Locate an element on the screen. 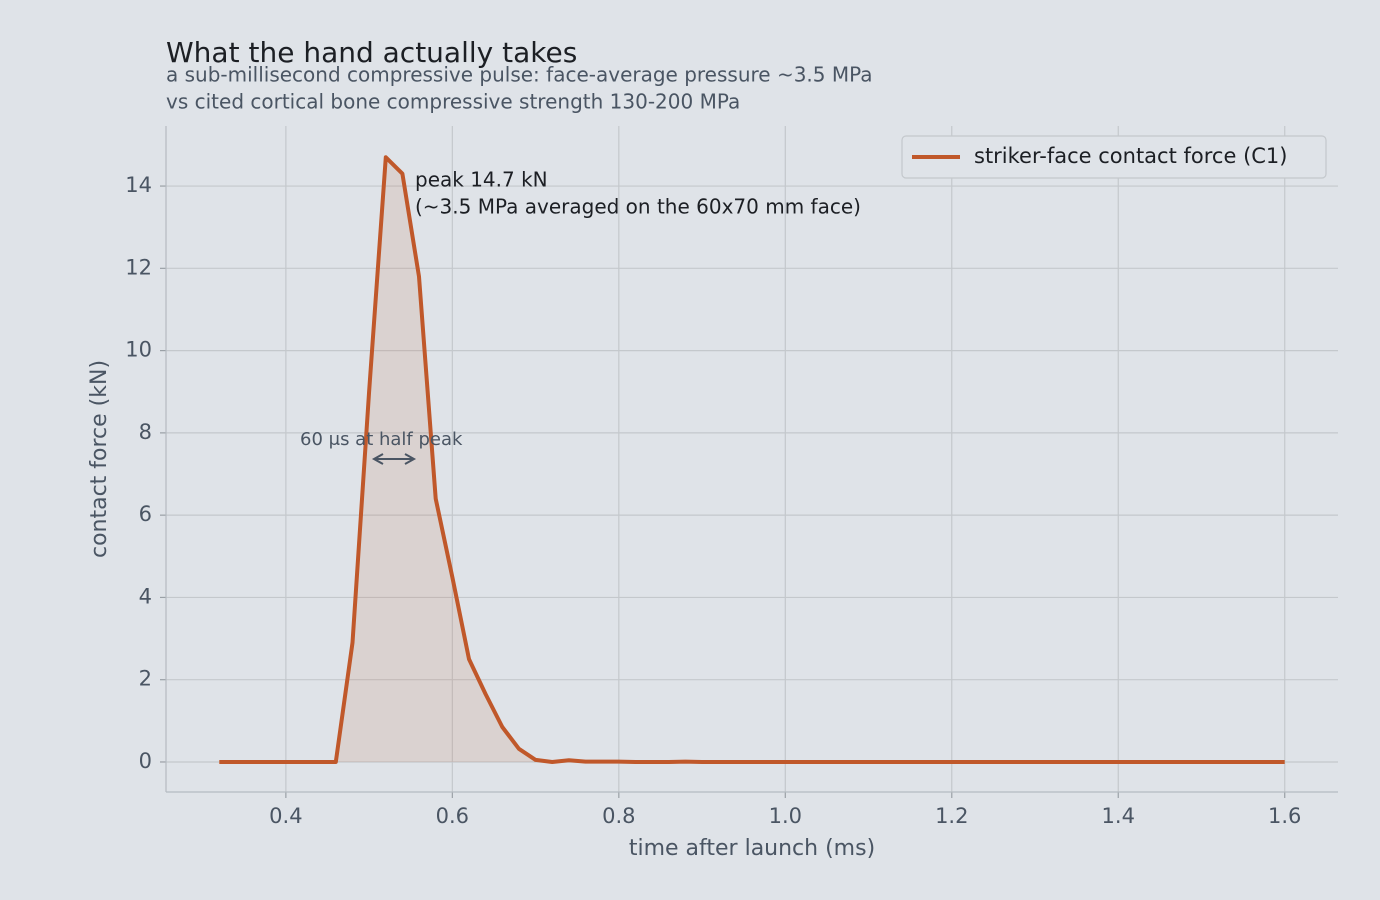  y-axis-label: contact force (kN) is located at coordinates (99, 459).